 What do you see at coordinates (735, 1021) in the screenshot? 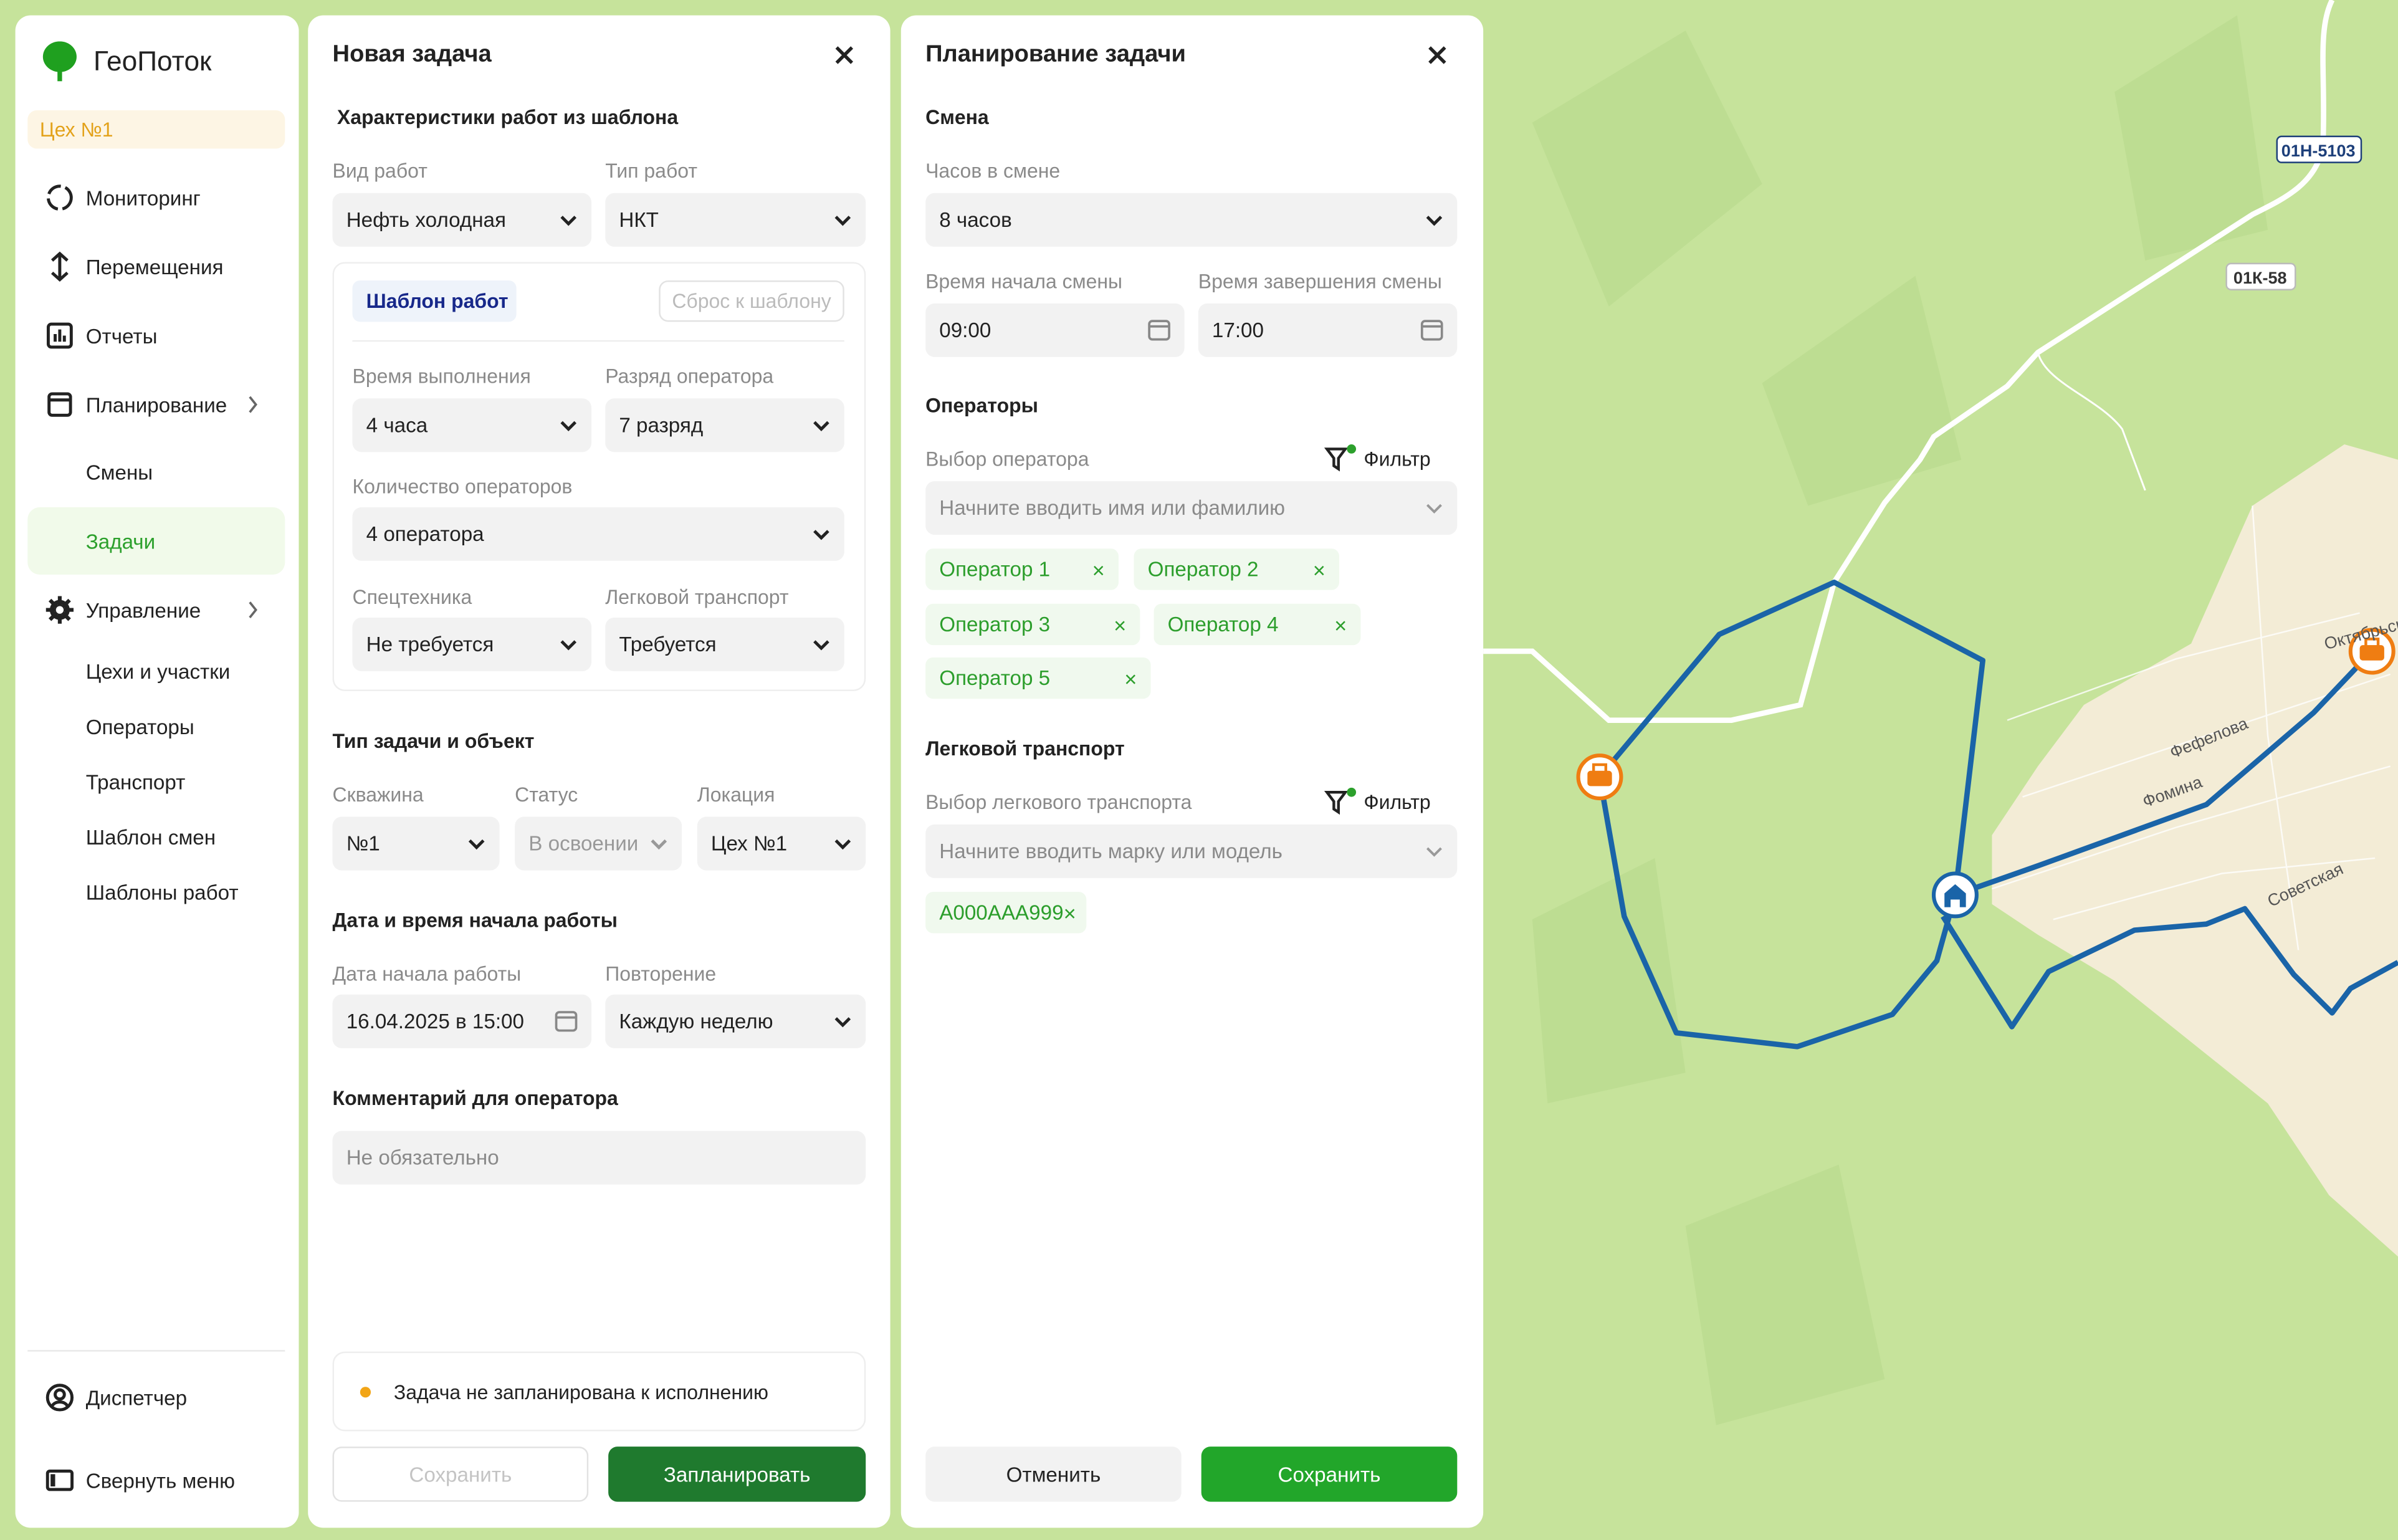
I see `repeat-select: Каждую неделю` at bounding box center [735, 1021].